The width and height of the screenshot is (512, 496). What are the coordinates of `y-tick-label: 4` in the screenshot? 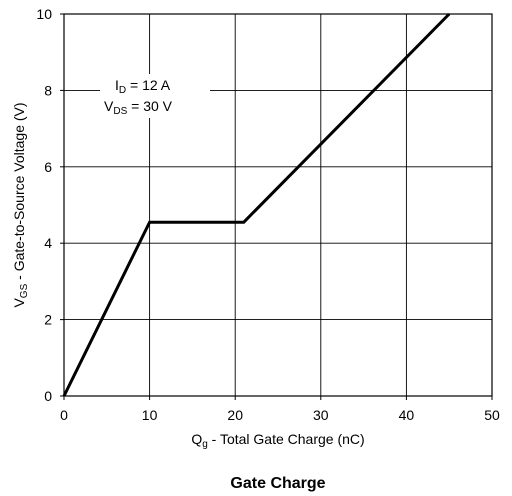 It's located at (48, 243).